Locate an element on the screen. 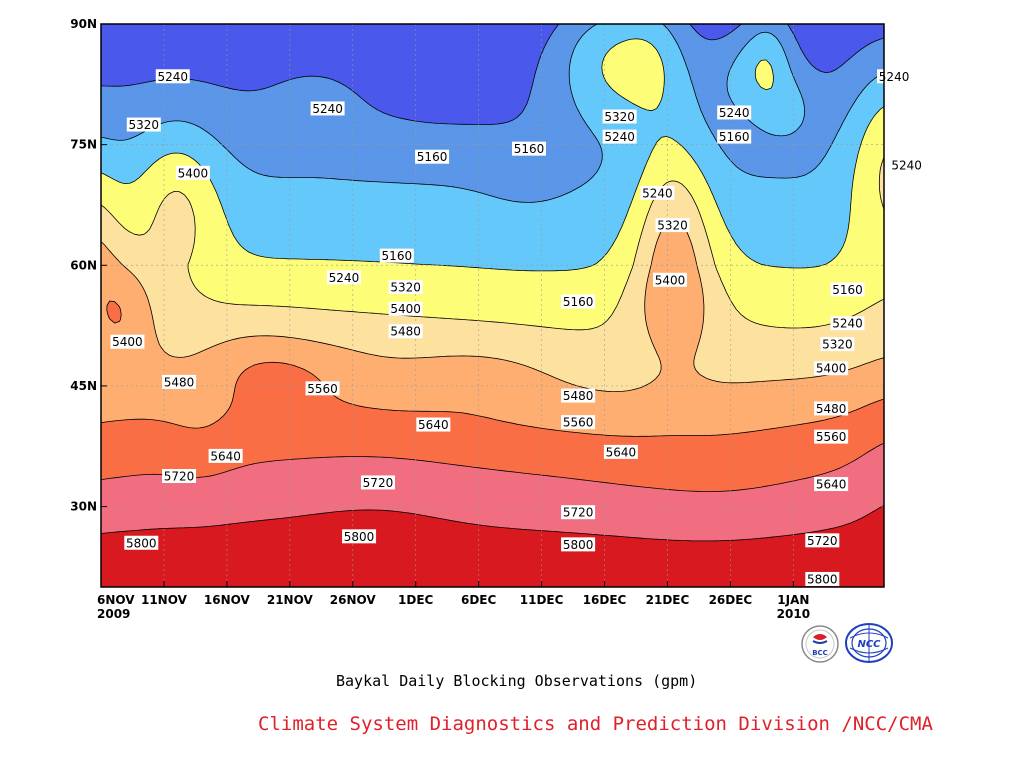 The width and height of the screenshot is (1024, 768). x-tick-label: 21NOV is located at coordinates (290, 600).